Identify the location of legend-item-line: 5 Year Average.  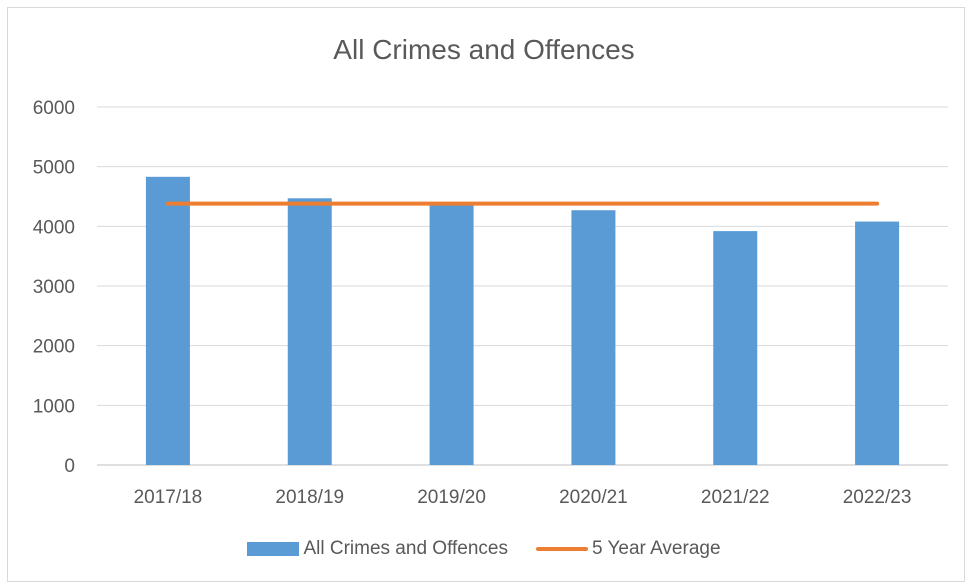
(628, 549).